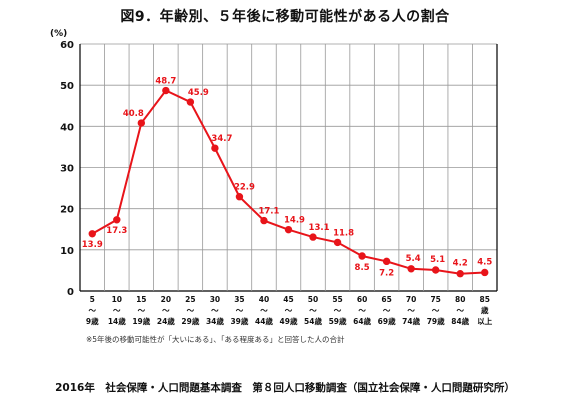  I want to click on y-axis-unit: (%), so click(58, 34).